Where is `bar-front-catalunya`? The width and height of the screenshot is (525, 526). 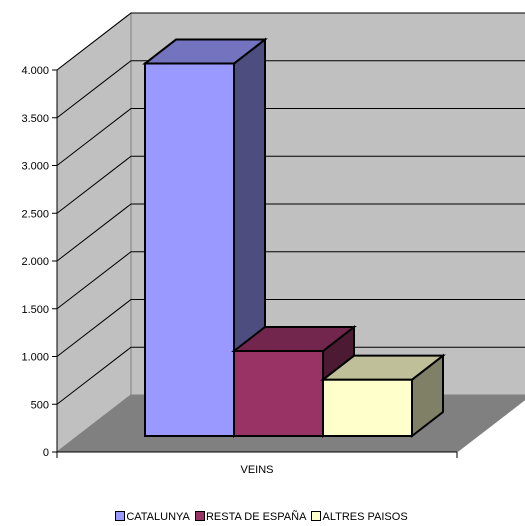
bar-front-catalunya is located at coordinates (189, 249).